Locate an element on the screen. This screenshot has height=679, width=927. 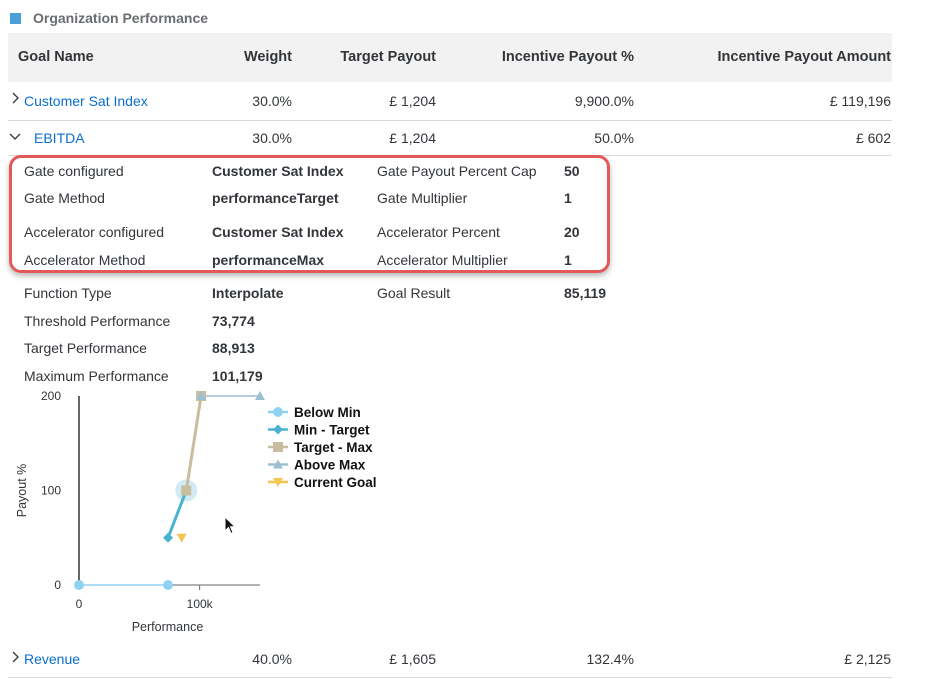
x-tick-label: 0 is located at coordinates (79, 604).